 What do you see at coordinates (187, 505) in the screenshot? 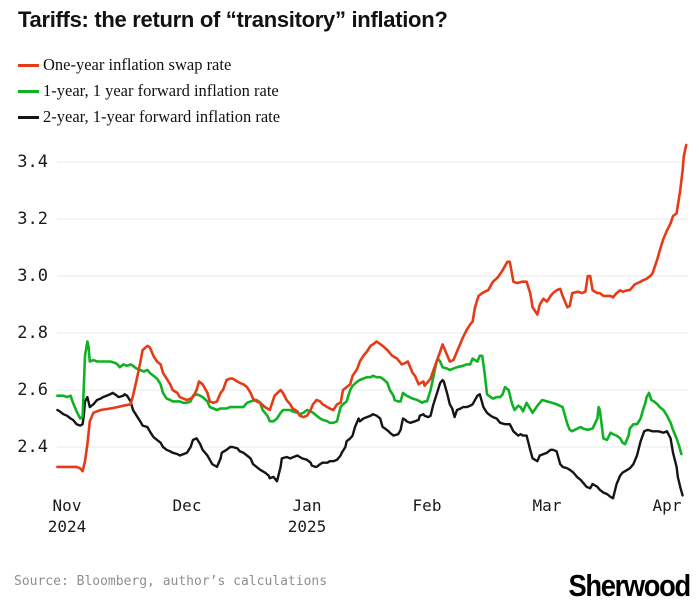
I see `x-tick-label-dec: Dec` at bounding box center [187, 505].